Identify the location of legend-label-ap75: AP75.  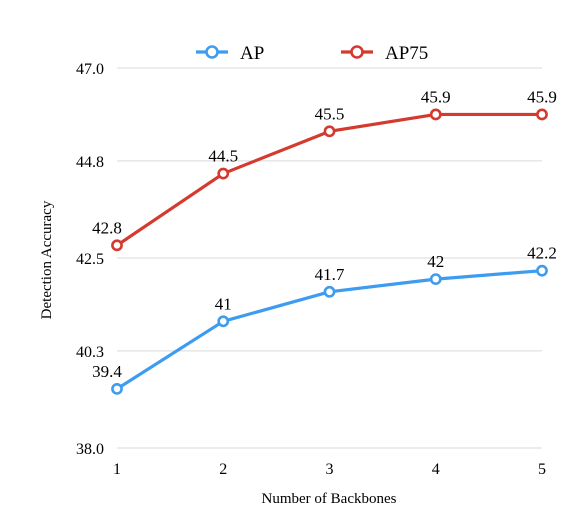
(406, 53).